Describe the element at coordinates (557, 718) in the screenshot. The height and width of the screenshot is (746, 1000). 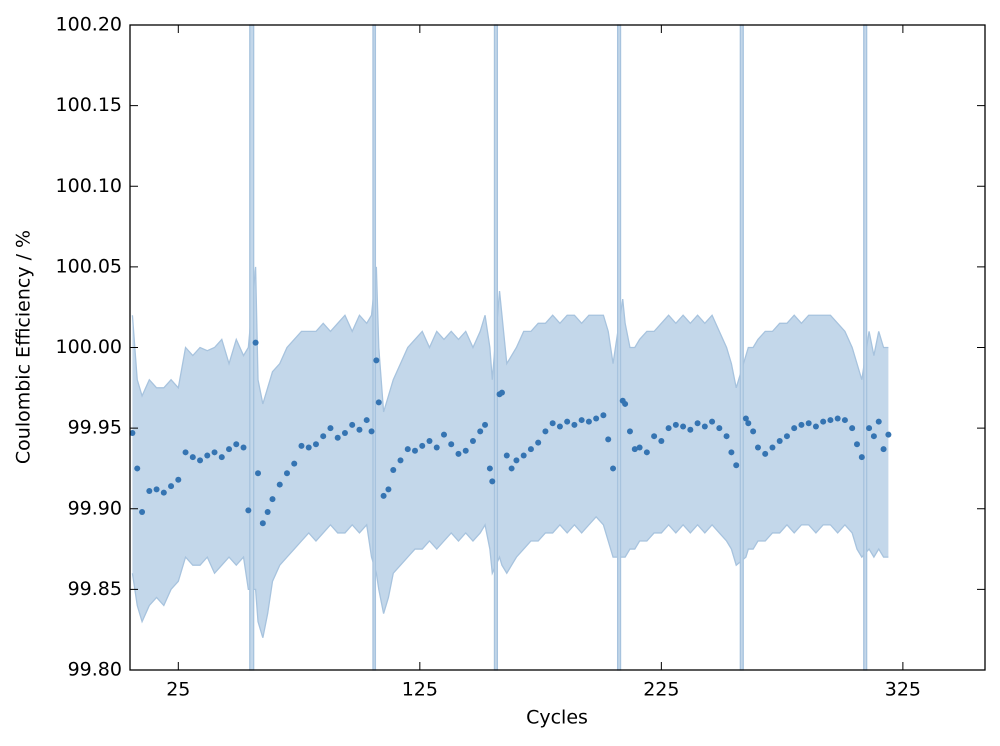
I see `x-axis-label: Cycles` at that location.